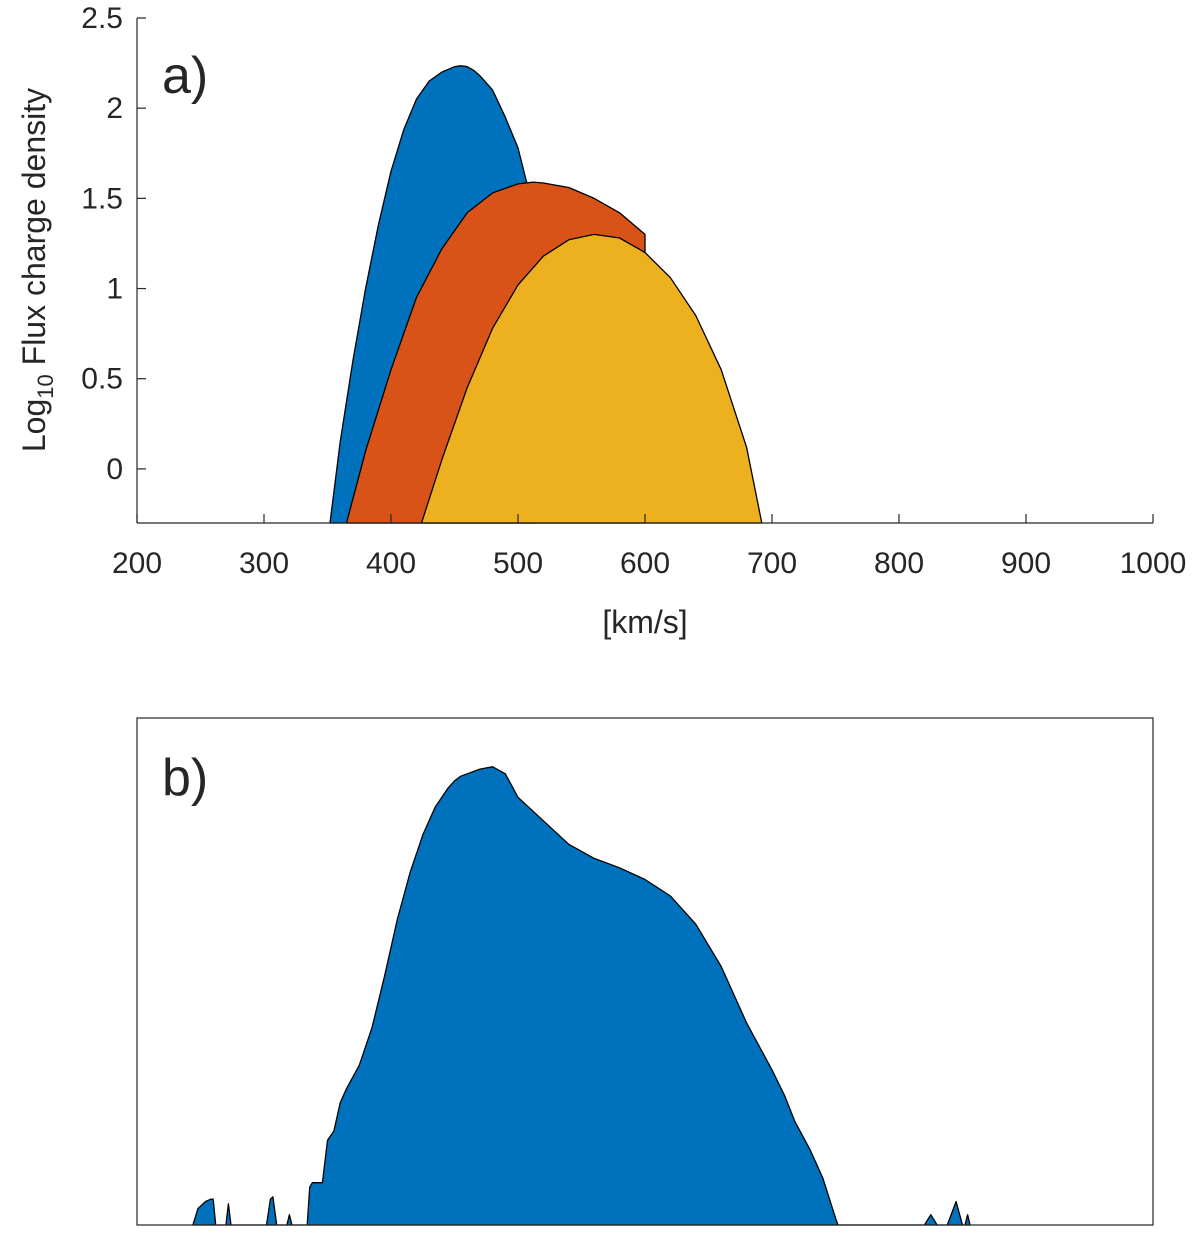 Image resolution: width=1200 pixels, height=1237 pixels. Describe the element at coordinates (113, 244) in the screenshot. I see `panel-a-y-ticks: 0 0.5 1 1.5 2 2.5` at that location.